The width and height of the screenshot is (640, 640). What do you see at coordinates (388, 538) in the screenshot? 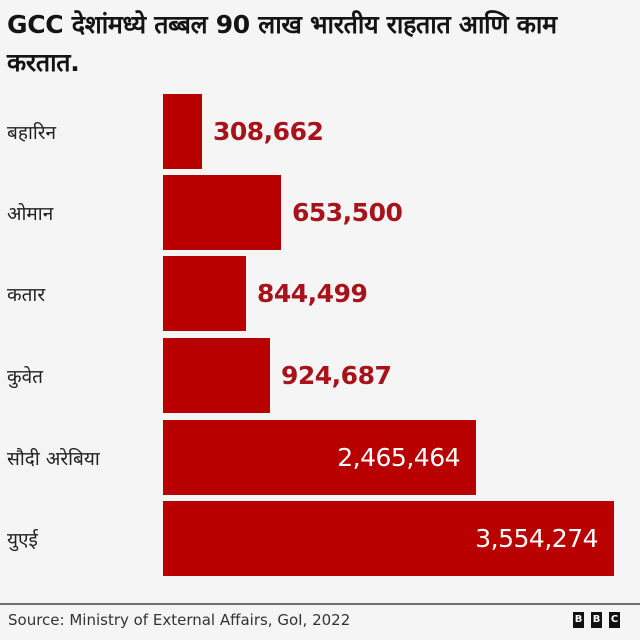
I see `bar: 3,554,274` at bounding box center [388, 538].